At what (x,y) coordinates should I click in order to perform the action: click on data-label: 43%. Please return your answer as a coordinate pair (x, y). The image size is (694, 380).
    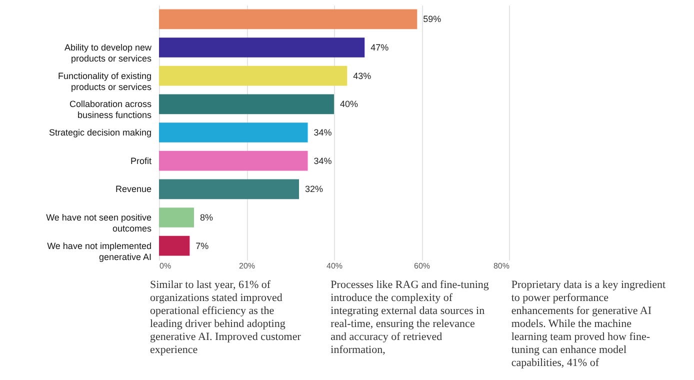
    Looking at the image, I should click on (362, 75).